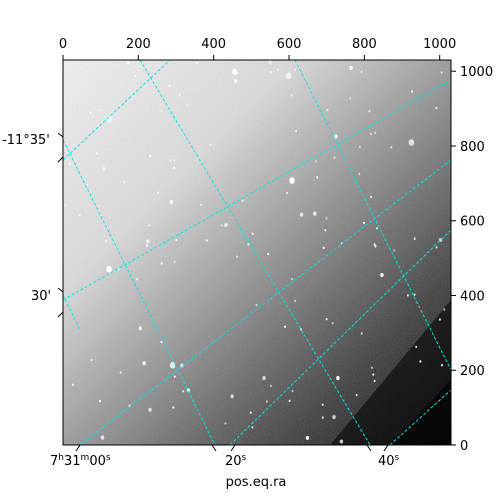 Image resolution: width=500 pixels, height=500 pixels. What do you see at coordinates (472, 259) in the screenshot?
I see `right-pixel-axis: 0 200 400 600 800 1000` at bounding box center [472, 259].